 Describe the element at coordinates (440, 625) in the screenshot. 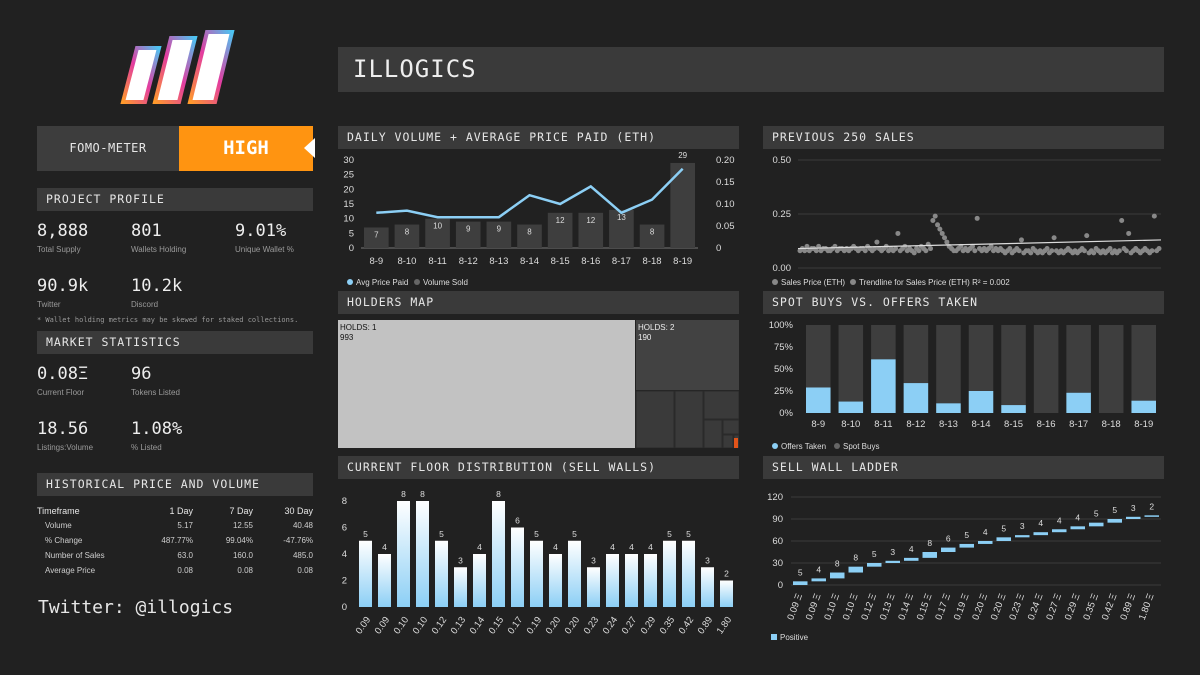

I see `x-tick-label: 0.12` at that location.